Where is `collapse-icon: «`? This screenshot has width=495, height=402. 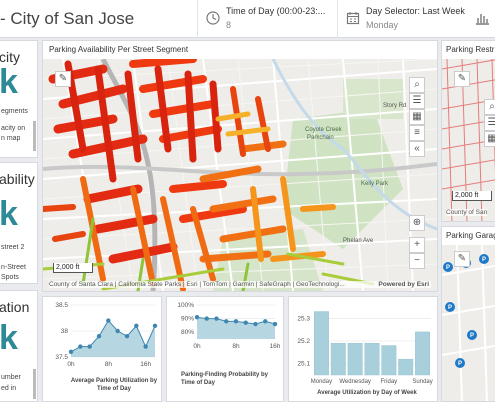 collapse-icon: « is located at coordinates (417, 149).